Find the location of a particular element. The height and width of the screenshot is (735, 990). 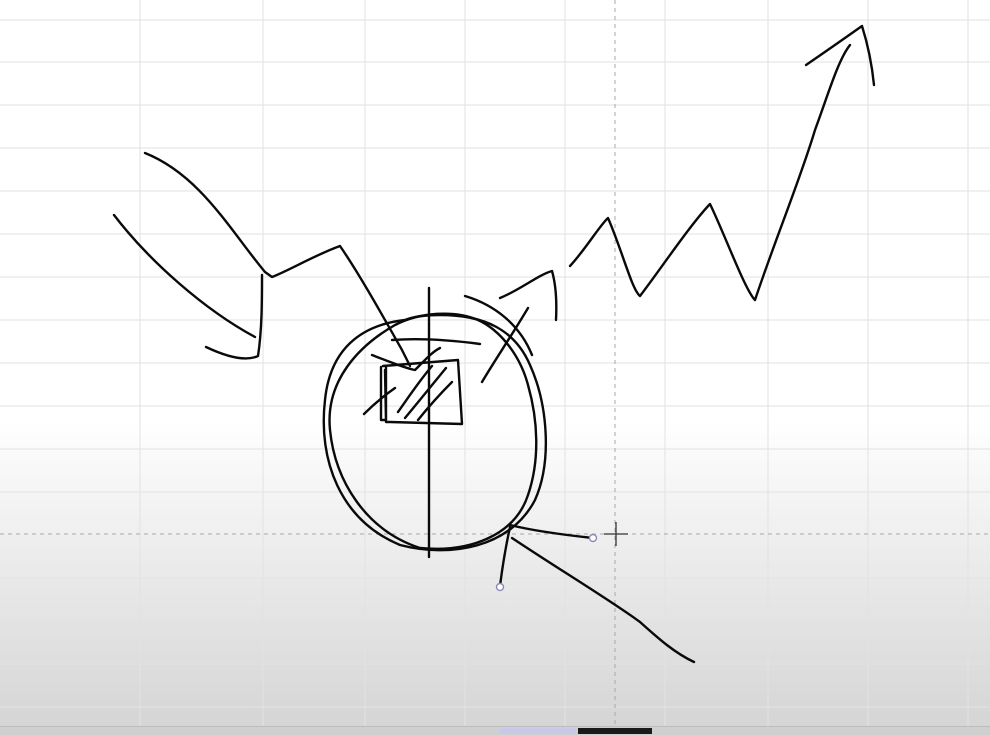

stroke-right-uptrend is located at coordinates (710, 172).